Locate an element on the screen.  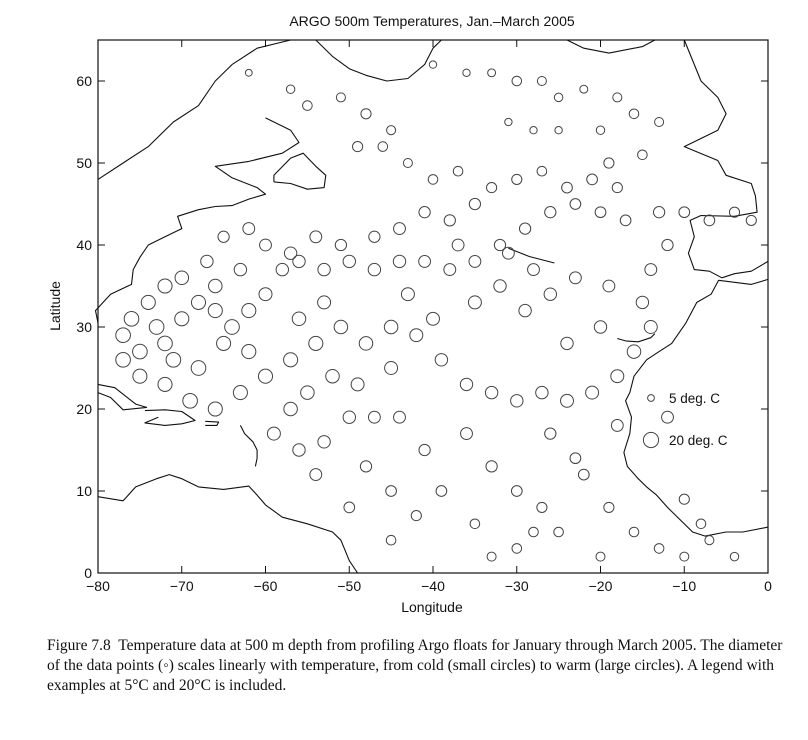
y-axis-title: Latitude is located at coordinates (55, 306).